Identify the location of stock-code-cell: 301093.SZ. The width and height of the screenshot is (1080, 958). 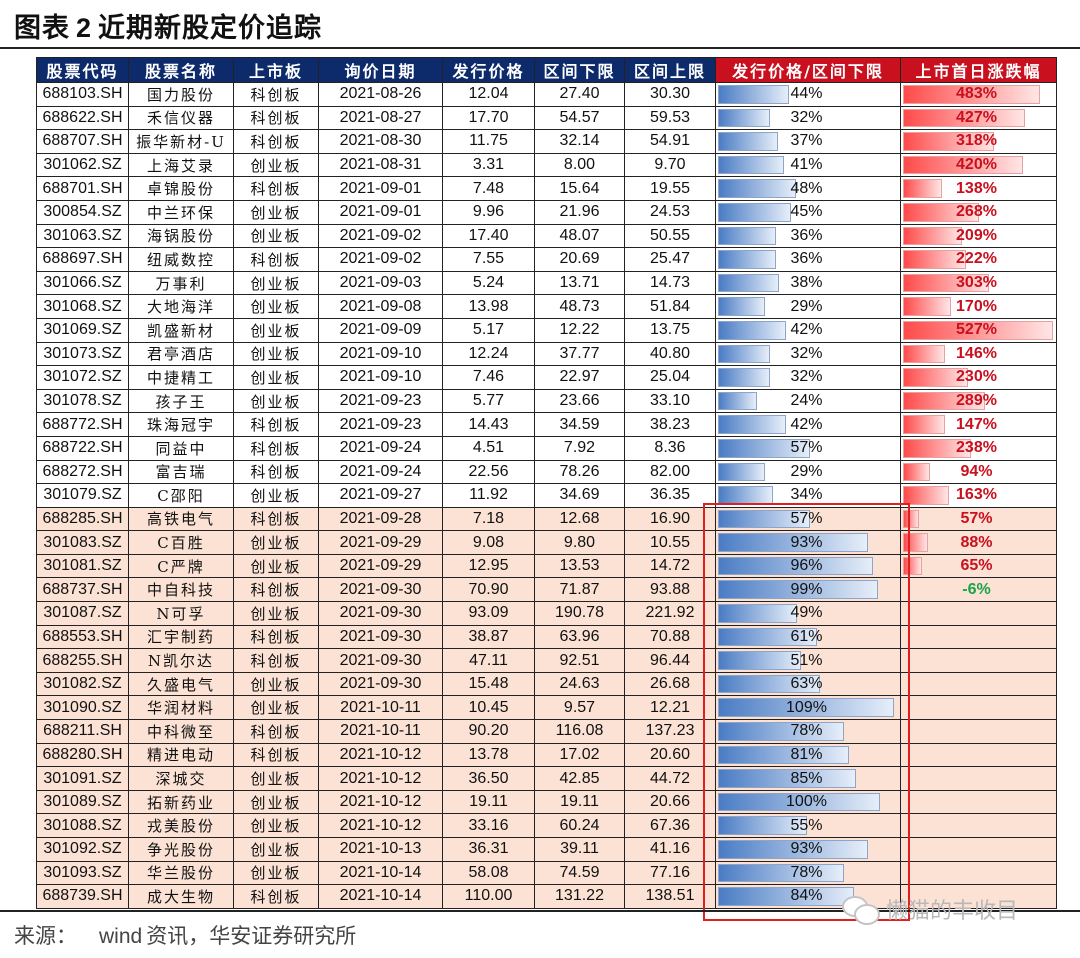
(82, 873).